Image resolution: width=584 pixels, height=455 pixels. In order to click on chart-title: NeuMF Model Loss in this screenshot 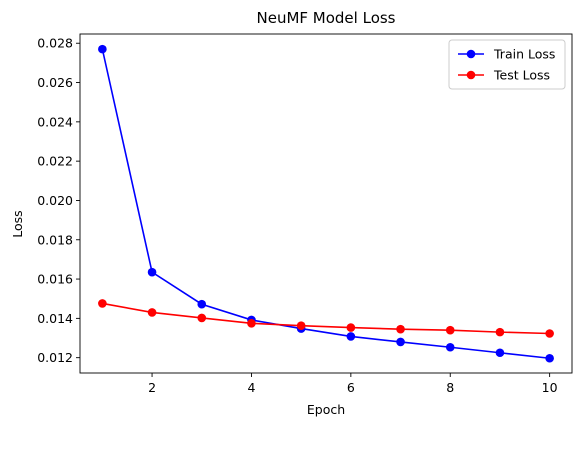, I will do `click(326, 18)`.